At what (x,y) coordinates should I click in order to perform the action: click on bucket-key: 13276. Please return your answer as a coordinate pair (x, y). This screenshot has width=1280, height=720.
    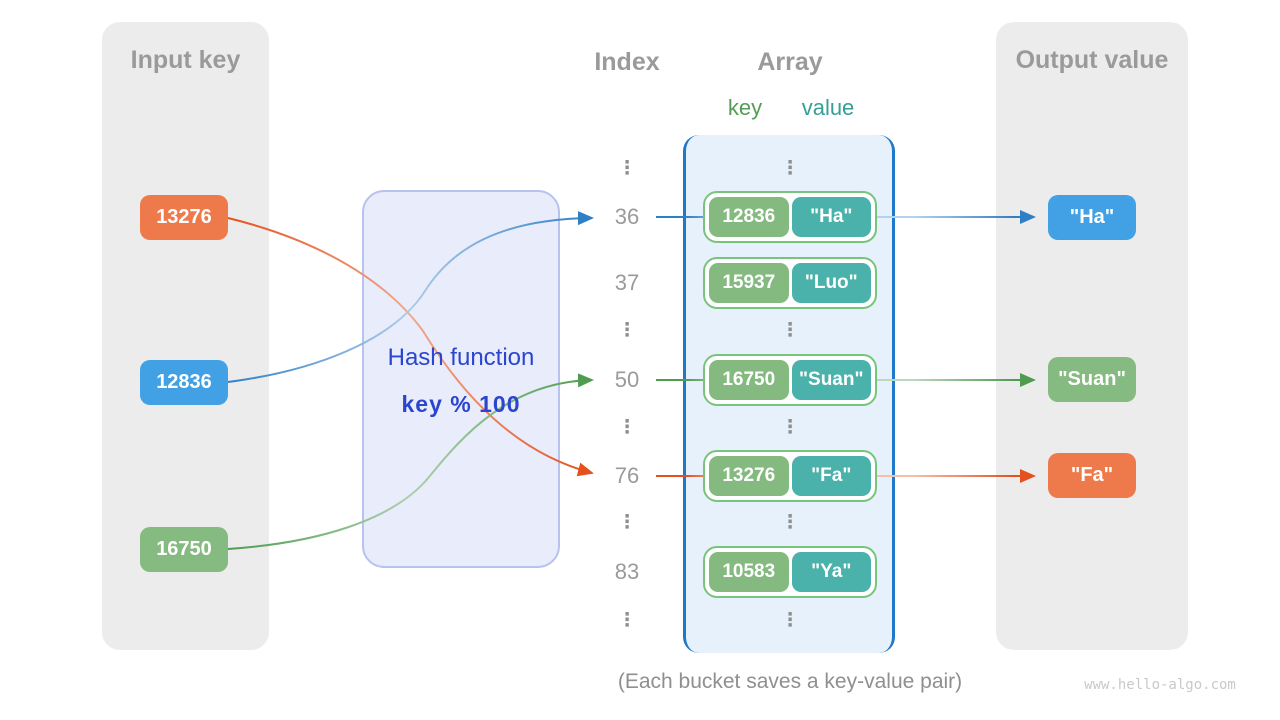
    Looking at the image, I should click on (749, 476).